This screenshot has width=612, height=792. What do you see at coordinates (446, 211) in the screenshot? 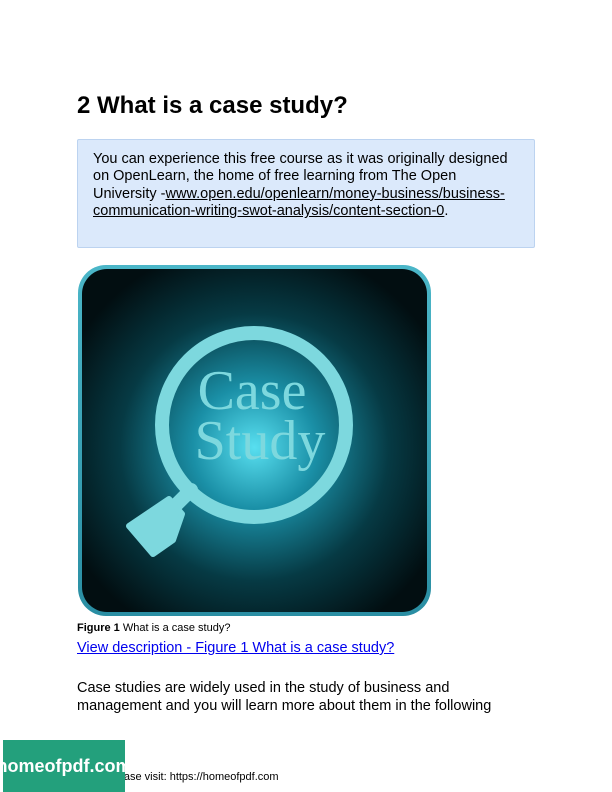
I see `note-text-end: .` at bounding box center [446, 211].